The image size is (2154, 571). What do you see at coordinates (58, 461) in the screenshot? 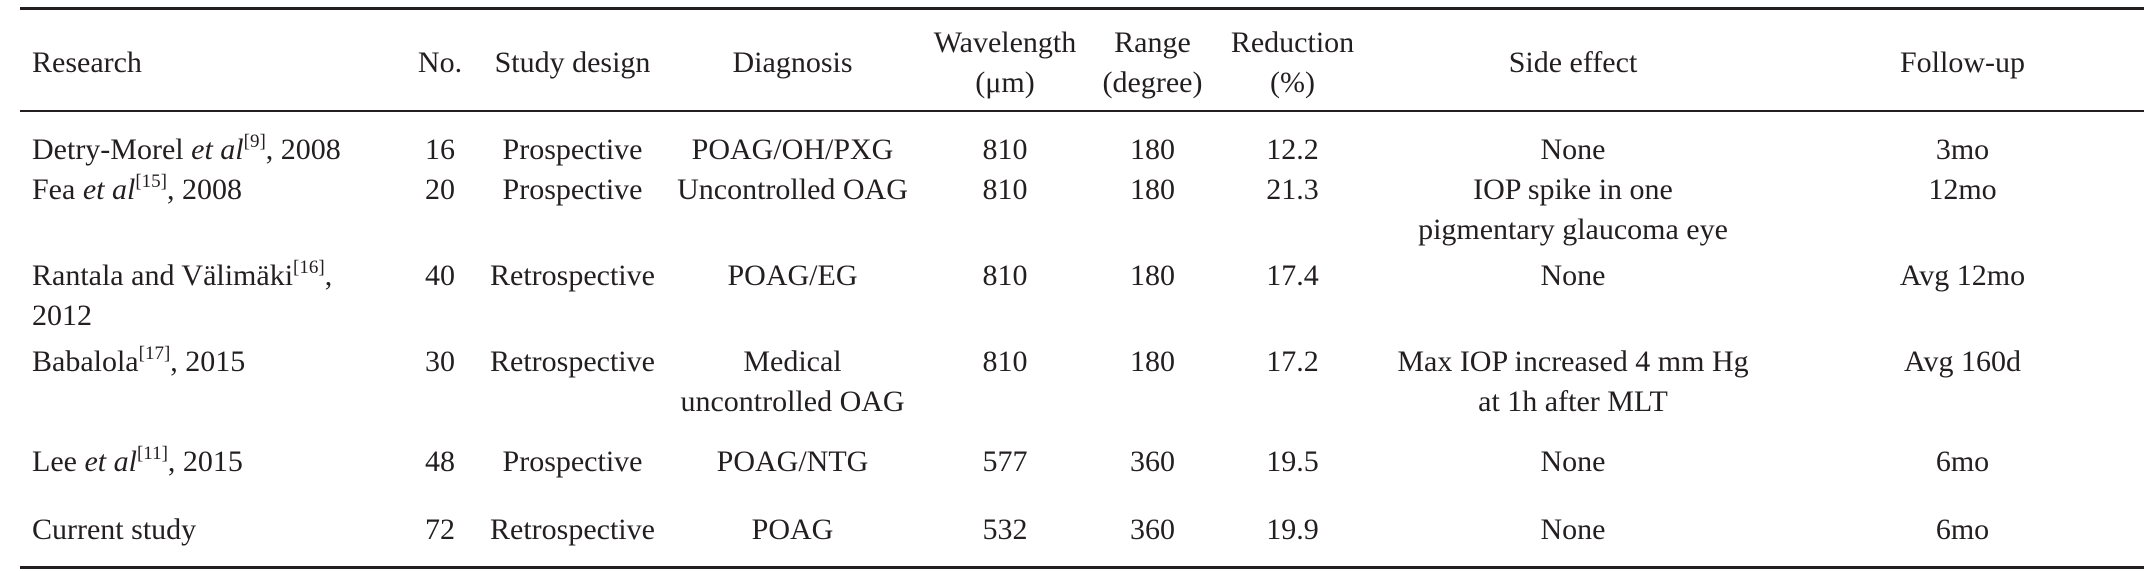
I see `author: Lee` at bounding box center [58, 461].